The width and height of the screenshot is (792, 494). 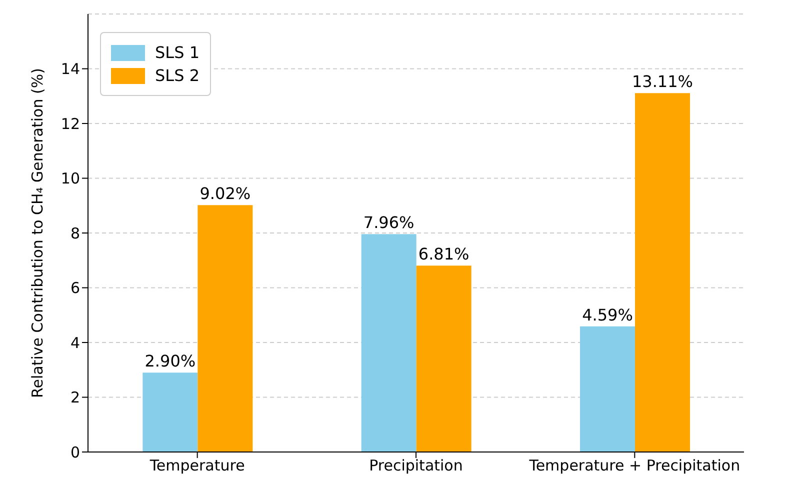 I want to click on y-tick-label: 4, so click(x=75, y=343).